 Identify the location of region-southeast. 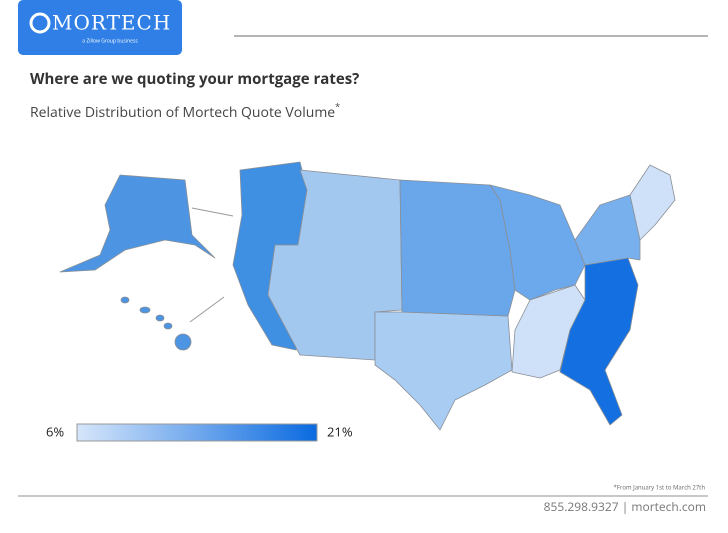
(599, 341).